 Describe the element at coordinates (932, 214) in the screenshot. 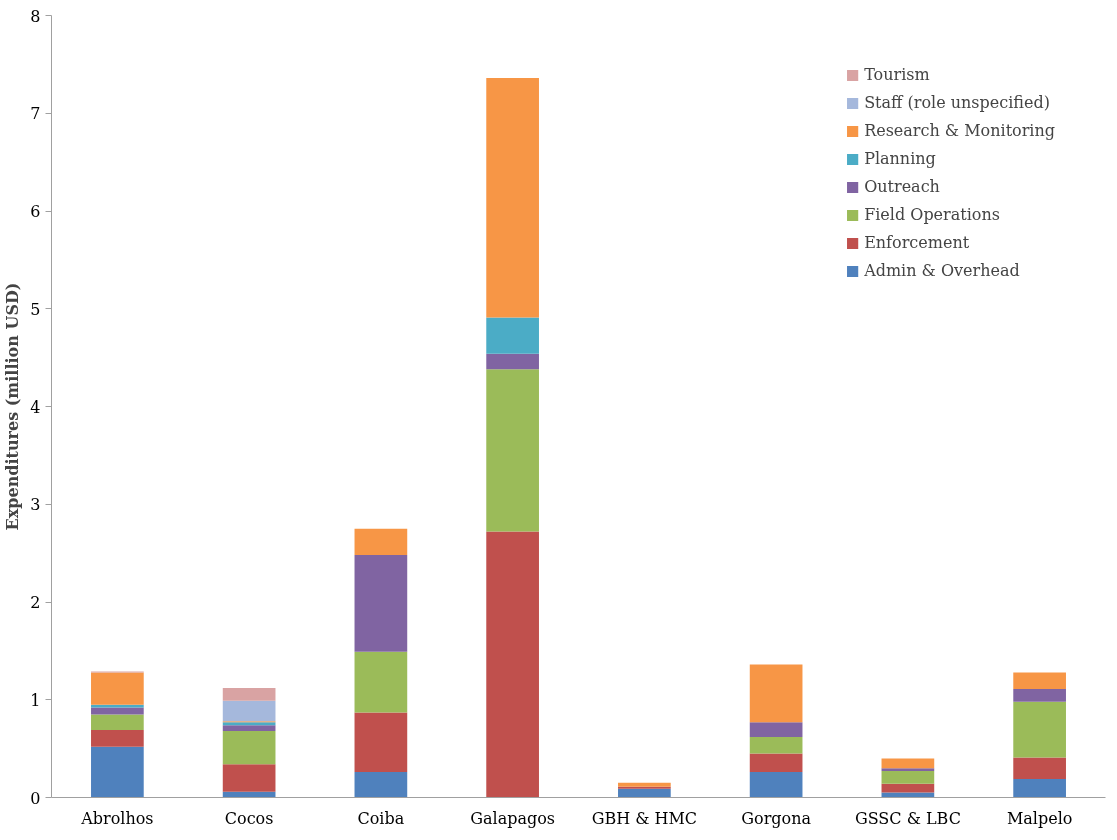

I see `legend-label: Field Operations` at that location.